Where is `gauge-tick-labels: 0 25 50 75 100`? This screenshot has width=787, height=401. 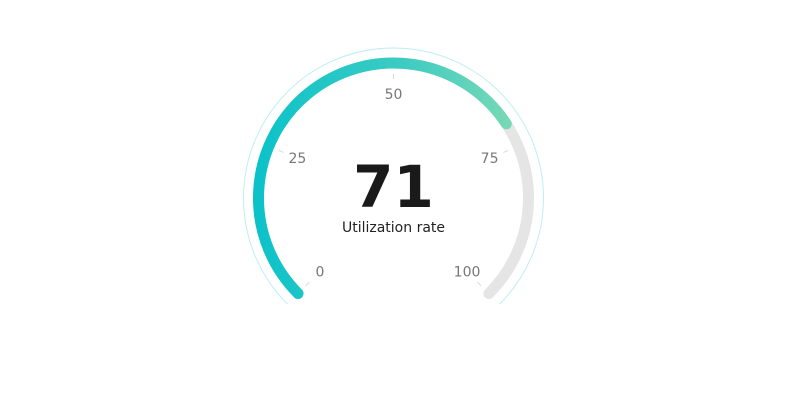
gauge-tick-labels: 0 25 50 75 100 is located at coordinates (394, 184).